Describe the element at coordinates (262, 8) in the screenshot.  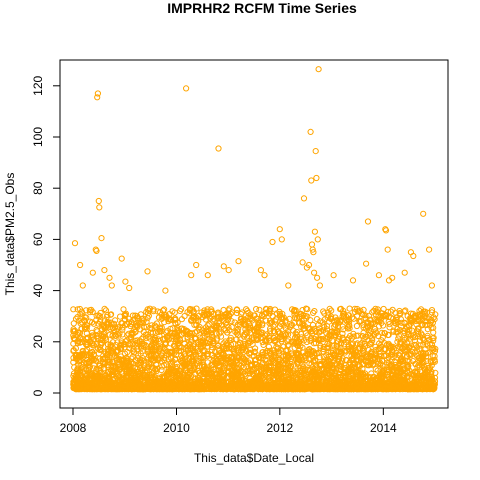
I see `chart-title: IMPRHR2 RCFM Time Series` at that location.